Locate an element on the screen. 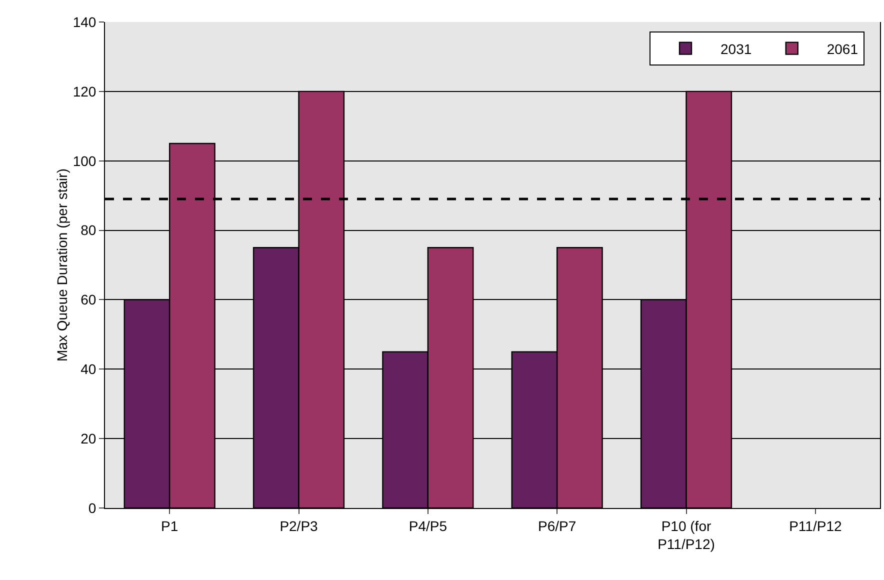 Image resolution: width=884 pixels, height=580 pixels. y-tick-label: 20 is located at coordinates (88, 438).